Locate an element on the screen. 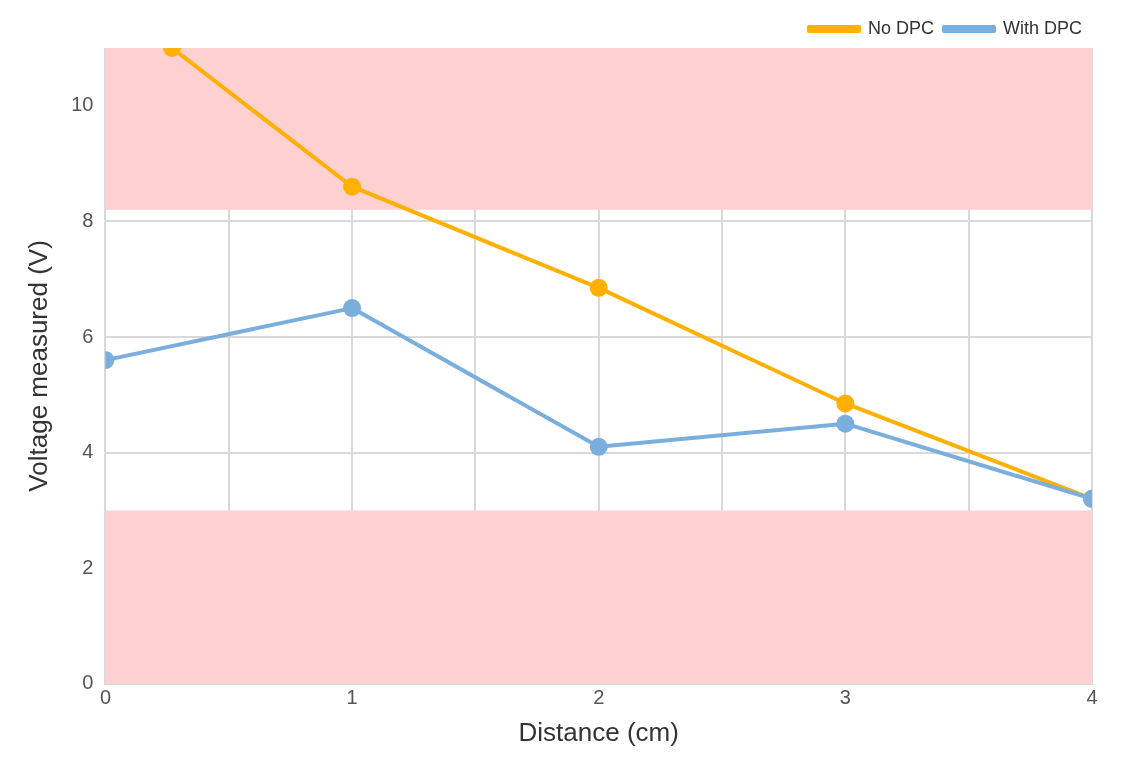 The height and width of the screenshot is (773, 1132). y-tick-label: 6 is located at coordinates (88, 335).